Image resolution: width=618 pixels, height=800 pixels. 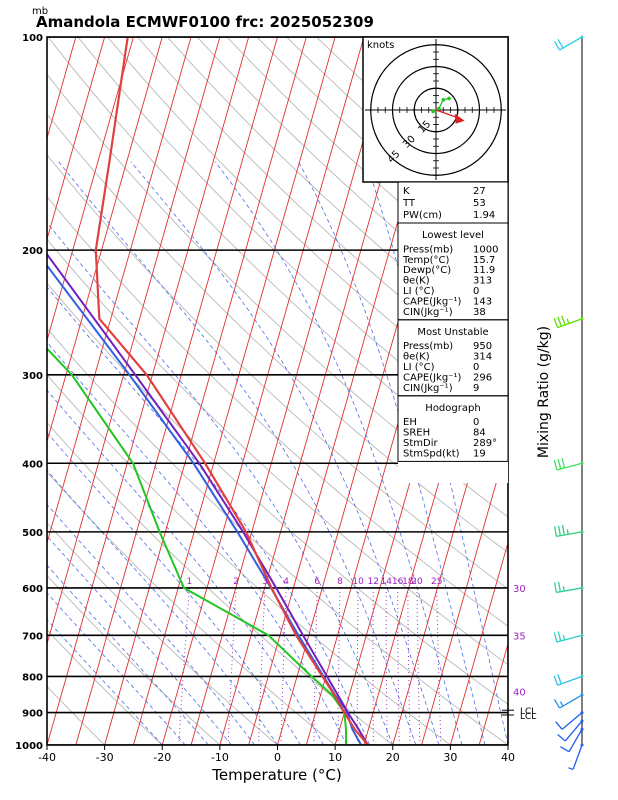 I want to click on pressure-tick-label: 200, so click(x=32, y=251).